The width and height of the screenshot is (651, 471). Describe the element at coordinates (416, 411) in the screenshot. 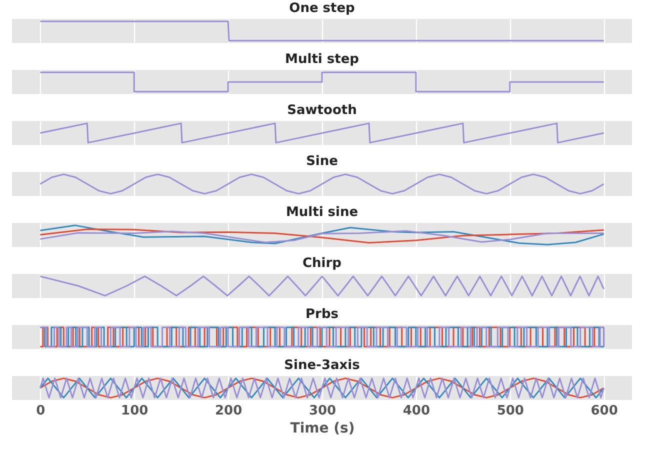

I see `x-tick-label: 400` at that location.